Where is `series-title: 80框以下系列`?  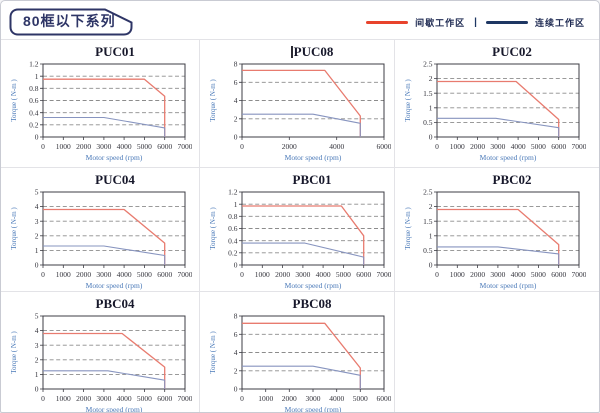 series-title: 80框以下系列 is located at coordinates (69, 21).